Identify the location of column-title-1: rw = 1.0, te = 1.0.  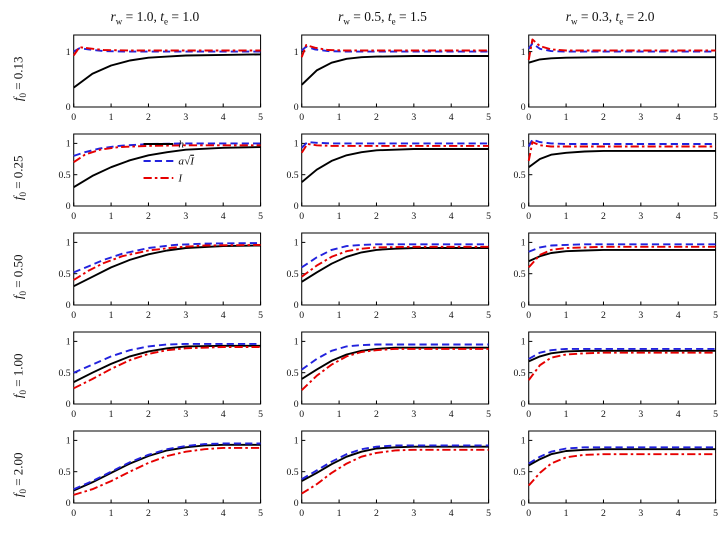
(155, 18).